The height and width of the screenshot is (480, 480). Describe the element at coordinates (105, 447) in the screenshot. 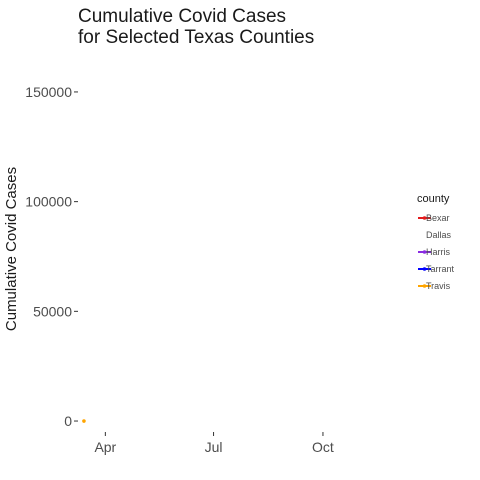

I see `x-tick-label: Apr` at that location.